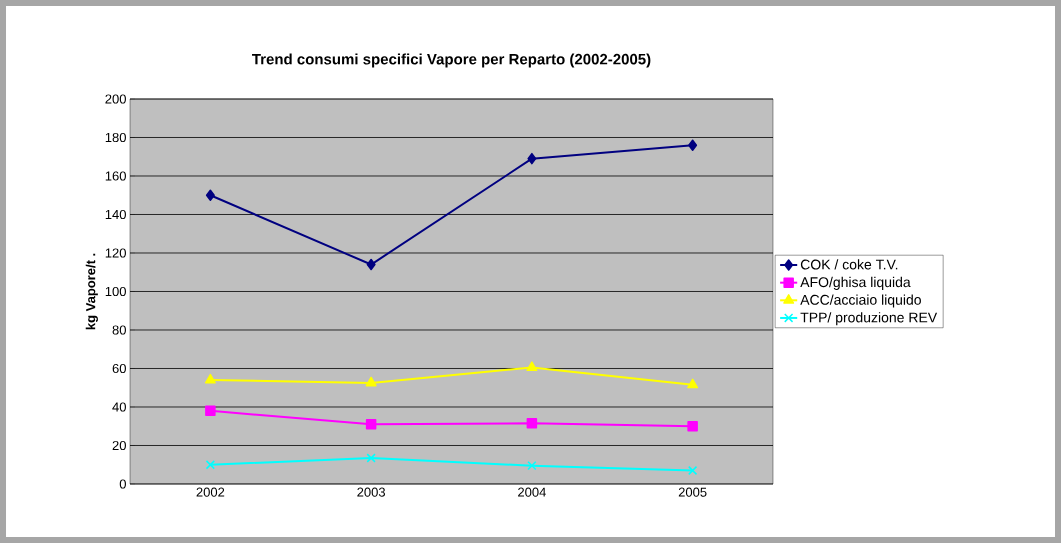  Describe the element at coordinates (119, 330) in the screenshot. I see `y-tick-label: 80` at that location.